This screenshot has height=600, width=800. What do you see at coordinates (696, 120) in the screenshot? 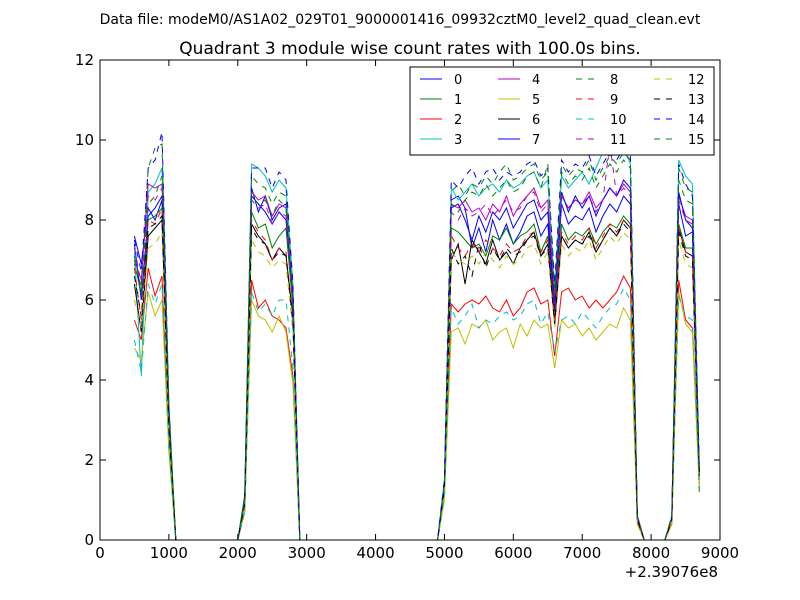
I see `legend-label-14: 14` at bounding box center [696, 120].